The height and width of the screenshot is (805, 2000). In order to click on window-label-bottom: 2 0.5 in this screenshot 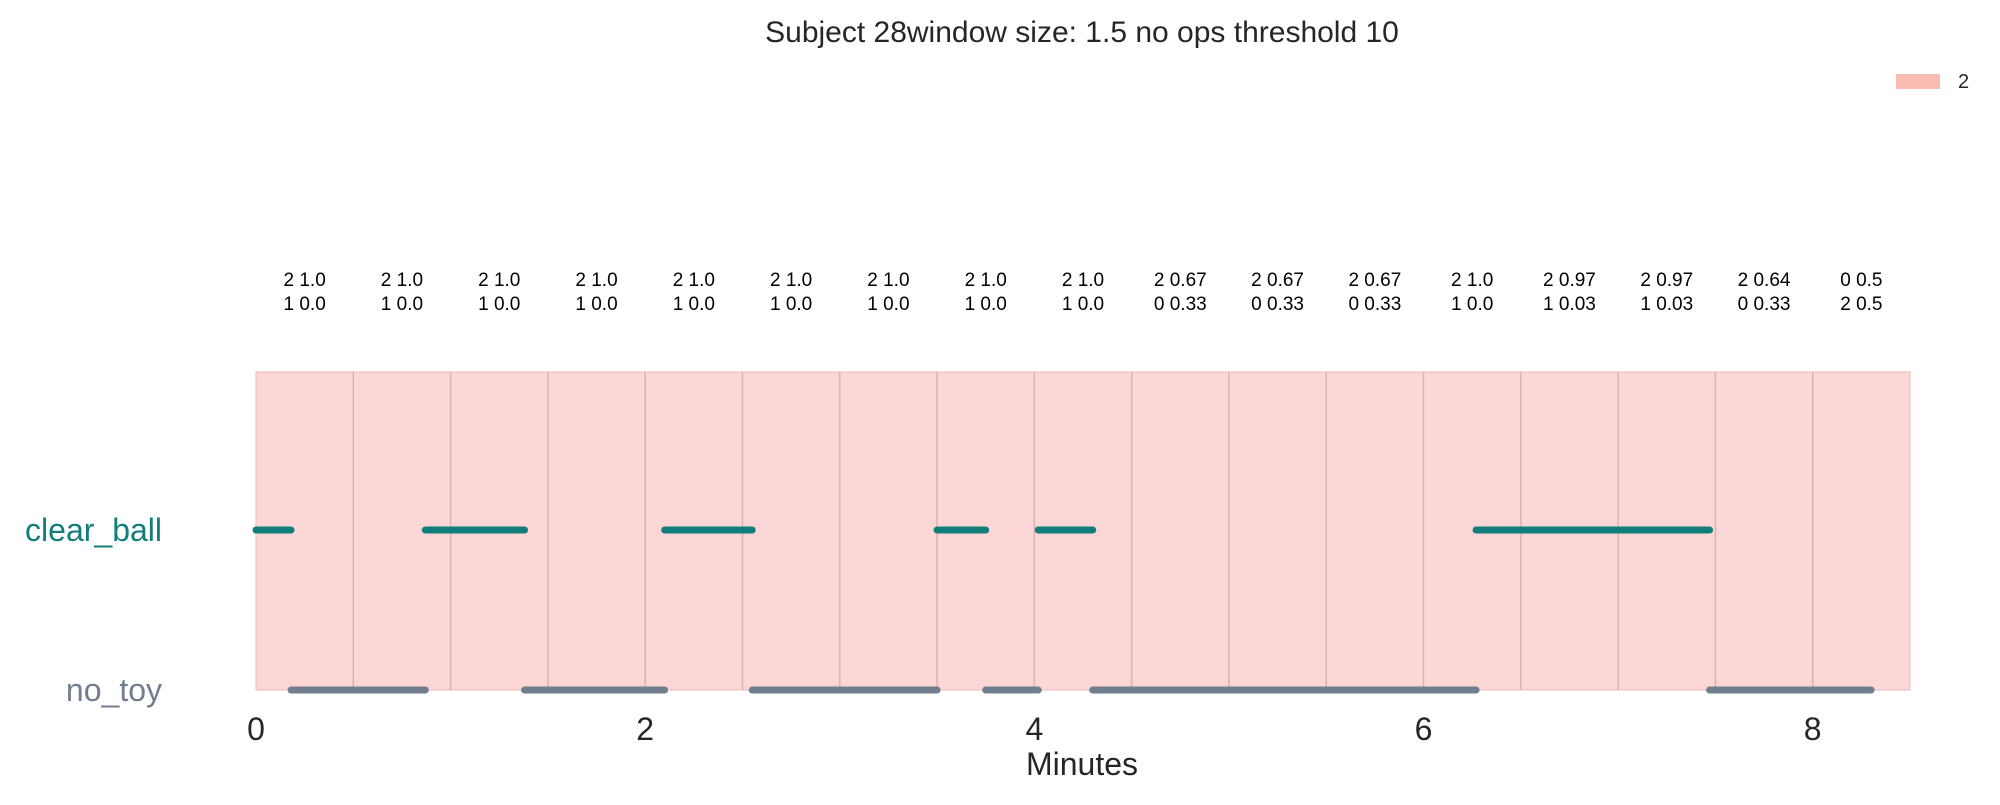, I will do `click(1861, 304)`.